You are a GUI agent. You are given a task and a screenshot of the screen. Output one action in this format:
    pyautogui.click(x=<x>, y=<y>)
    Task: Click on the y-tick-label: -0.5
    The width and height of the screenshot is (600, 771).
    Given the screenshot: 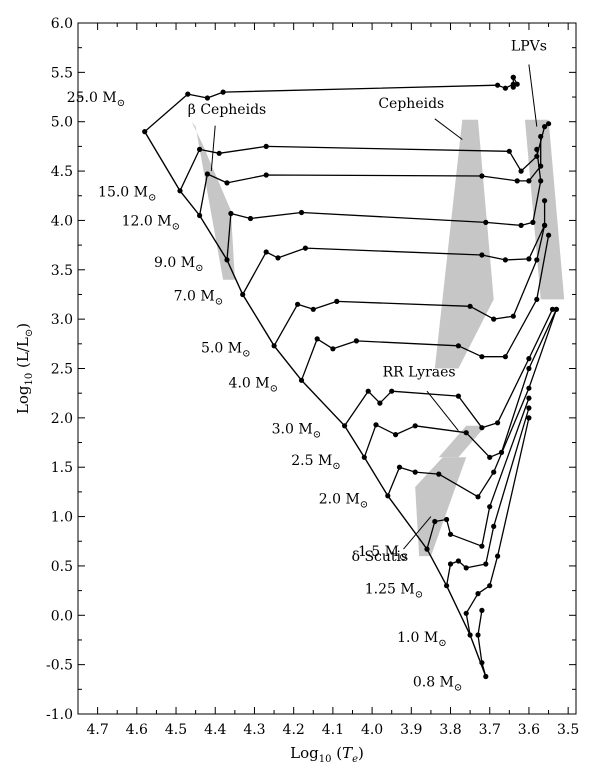 What is the action you would take?
    pyautogui.click(x=59, y=666)
    